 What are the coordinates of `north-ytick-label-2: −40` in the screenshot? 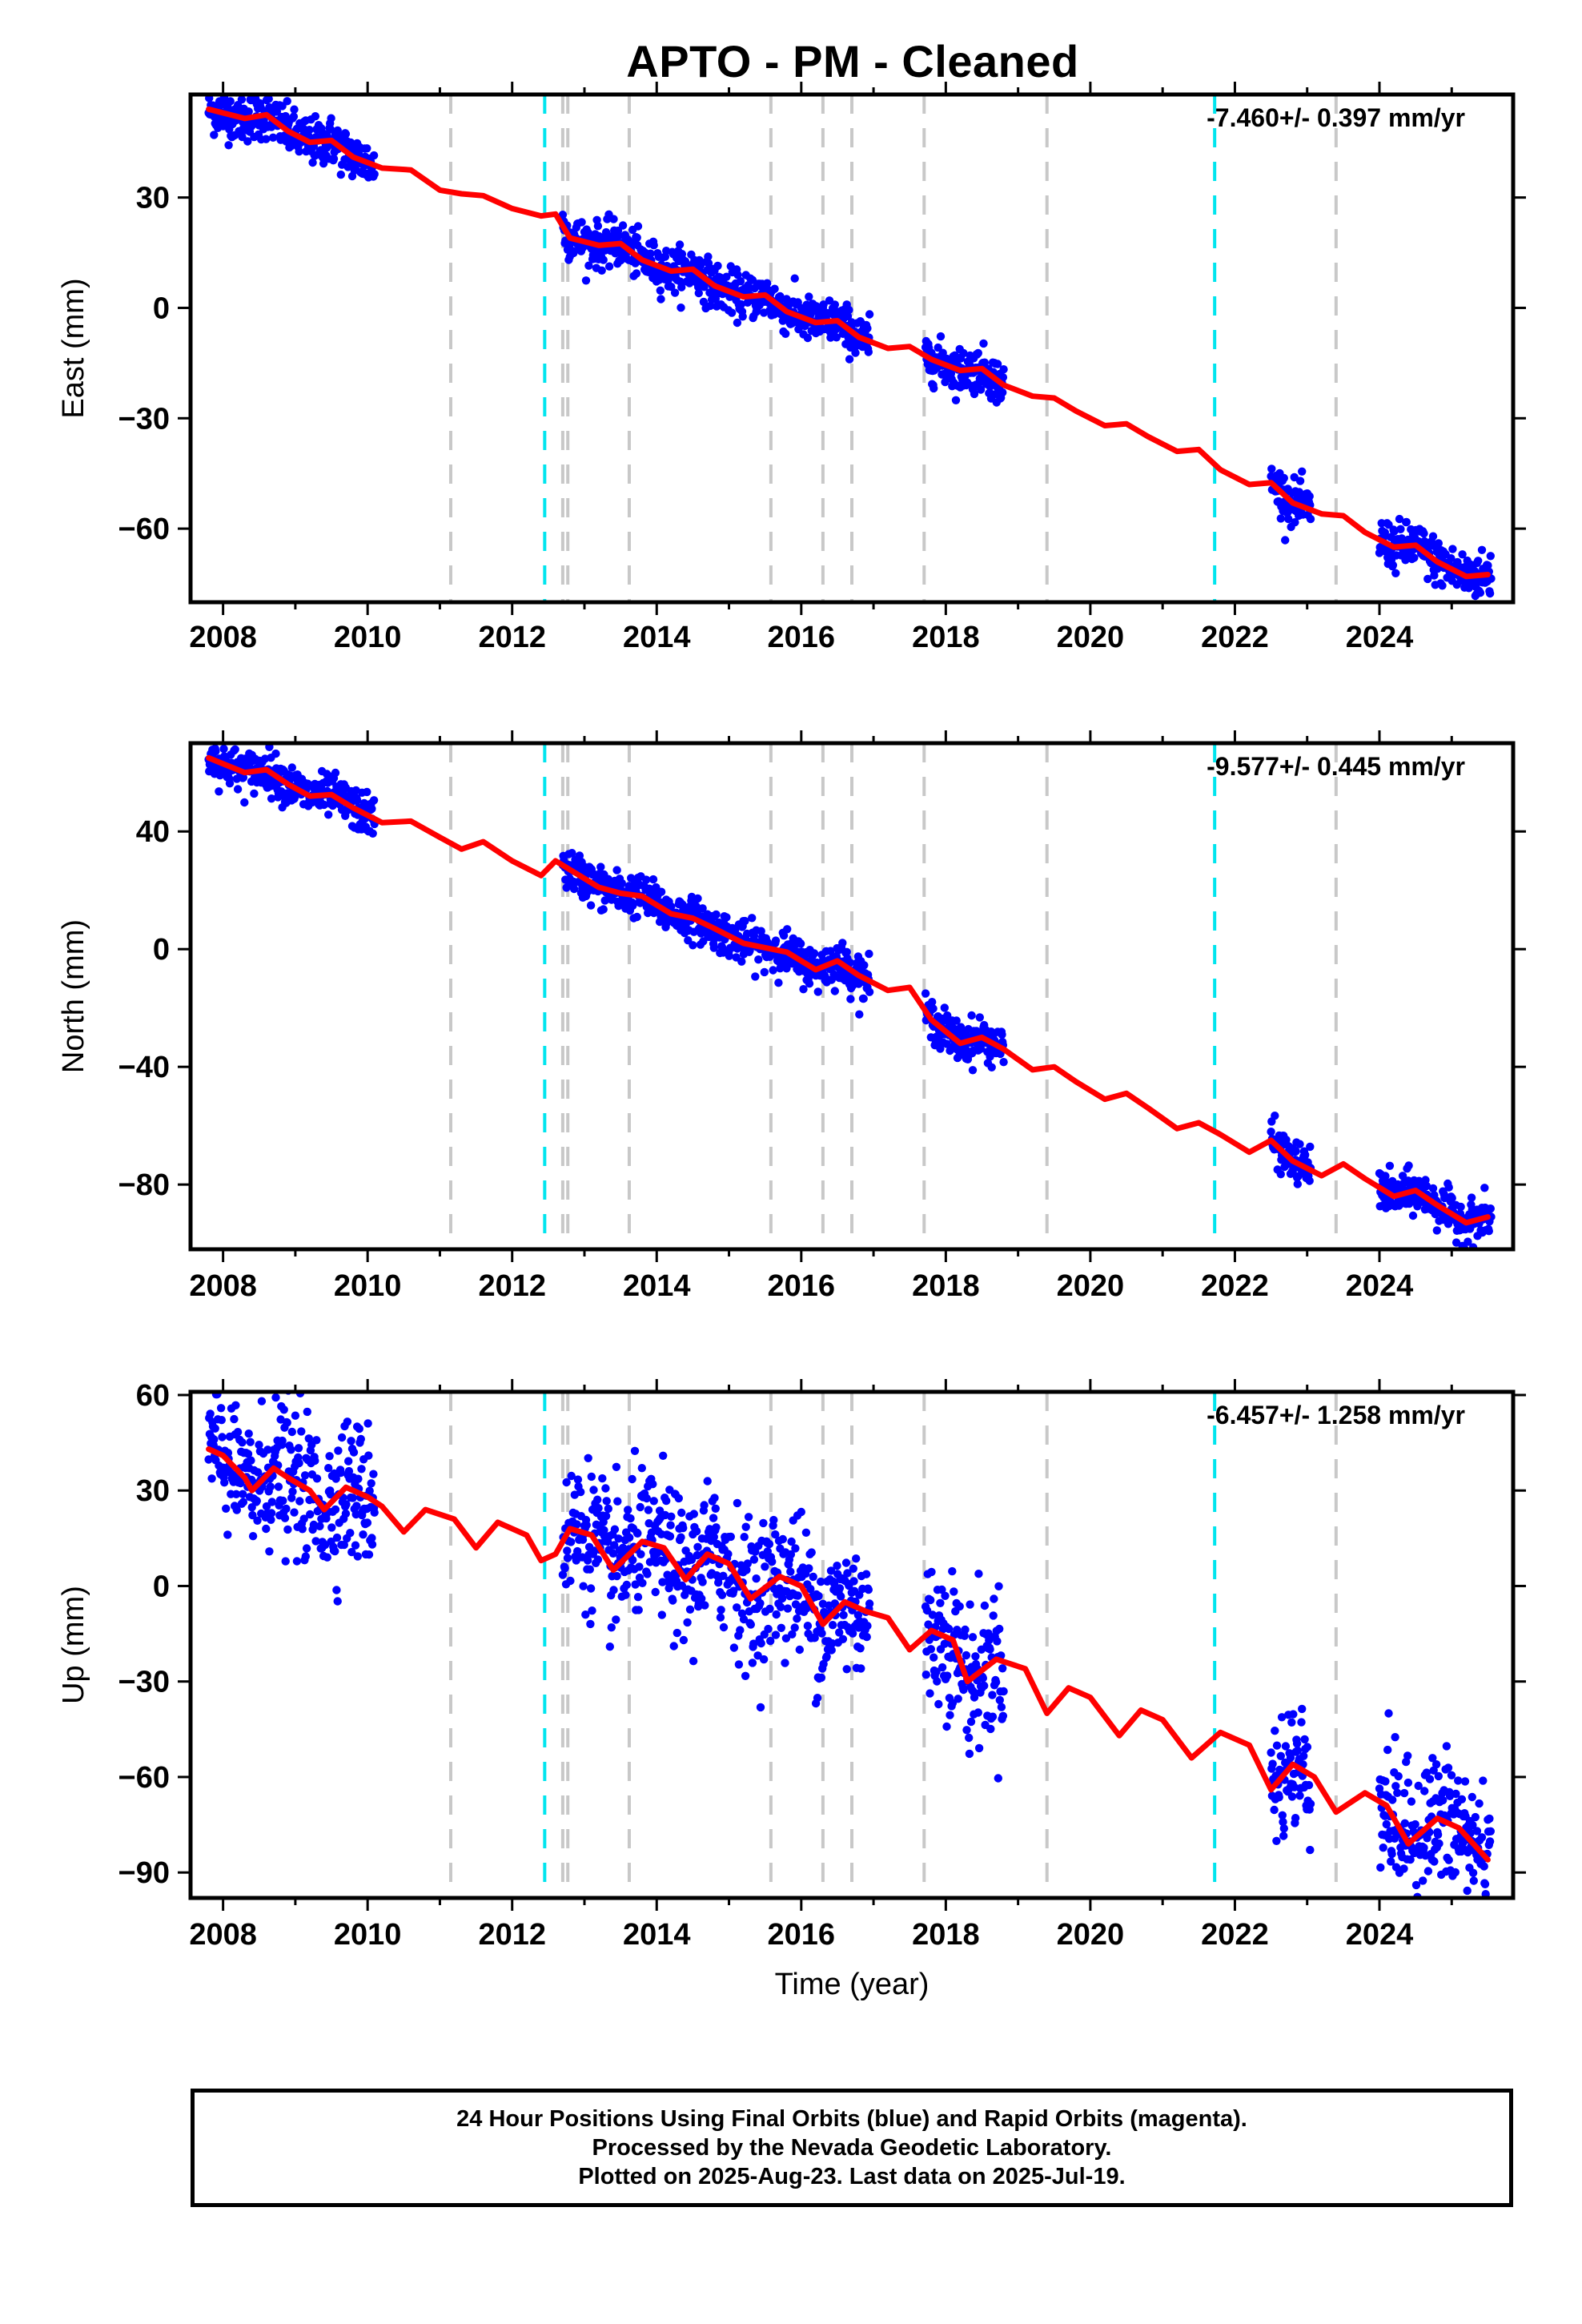 It's located at (144, 1067).